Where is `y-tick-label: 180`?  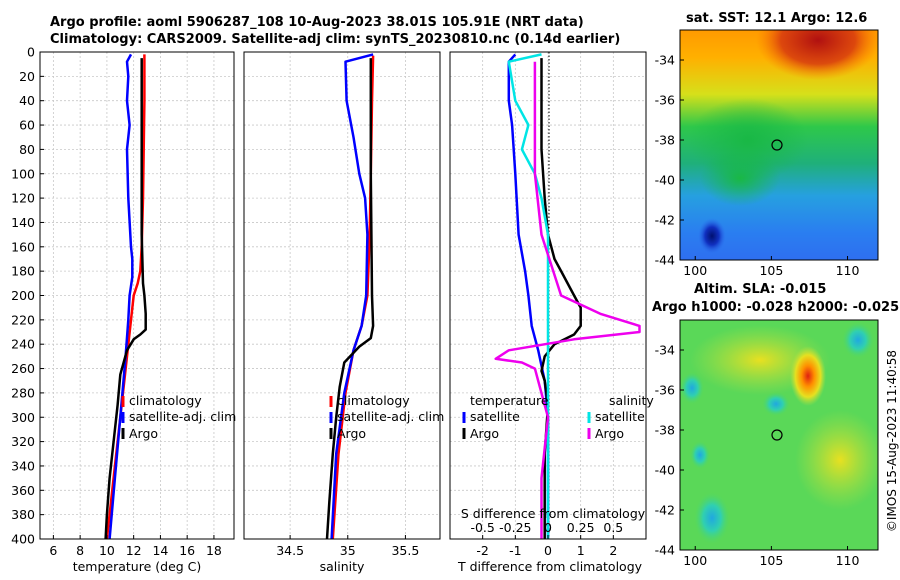 y-tick-label: 180 is located at coordinates (23, 271).